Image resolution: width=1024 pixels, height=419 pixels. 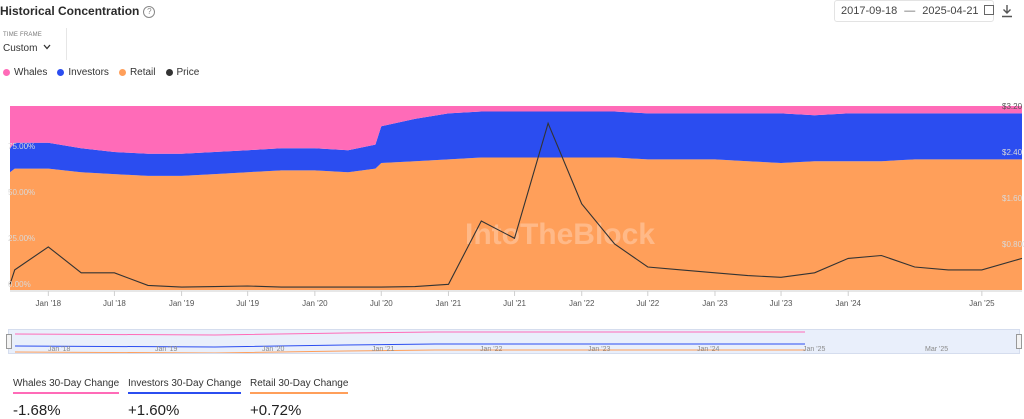 I want to click on legend: Whales Investors Retail Price, so click(x=101, y=72).